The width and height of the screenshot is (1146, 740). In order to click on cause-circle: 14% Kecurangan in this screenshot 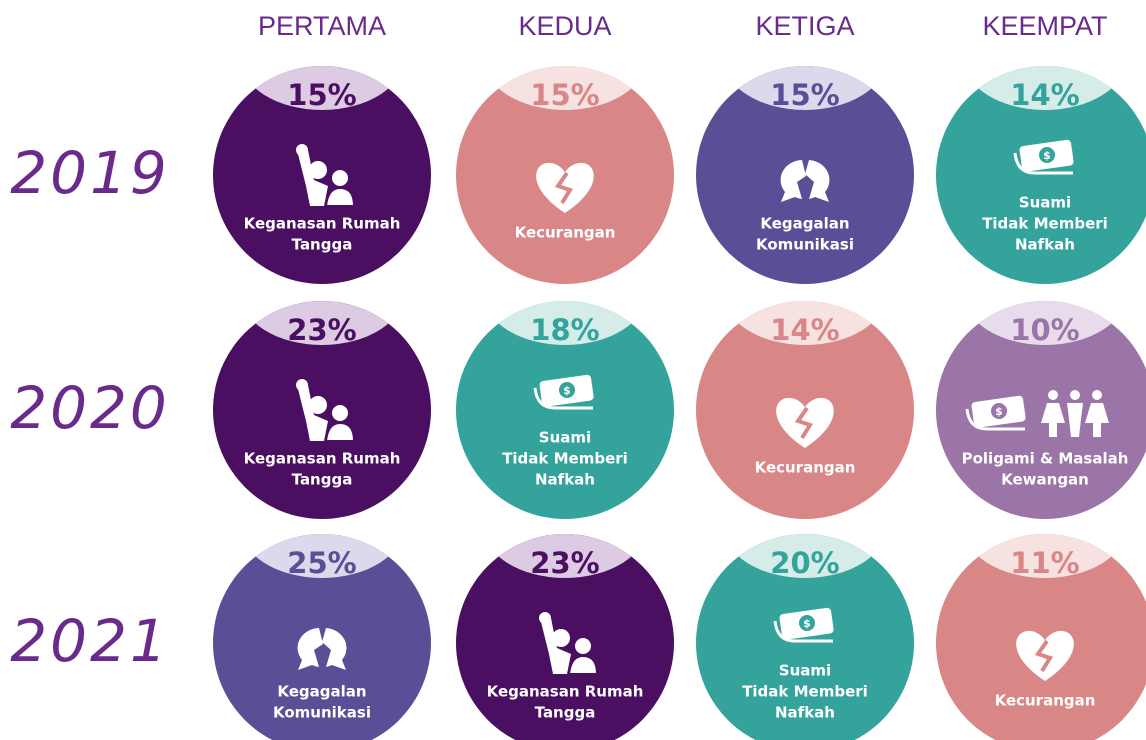, I will do `click(805, 410)`.